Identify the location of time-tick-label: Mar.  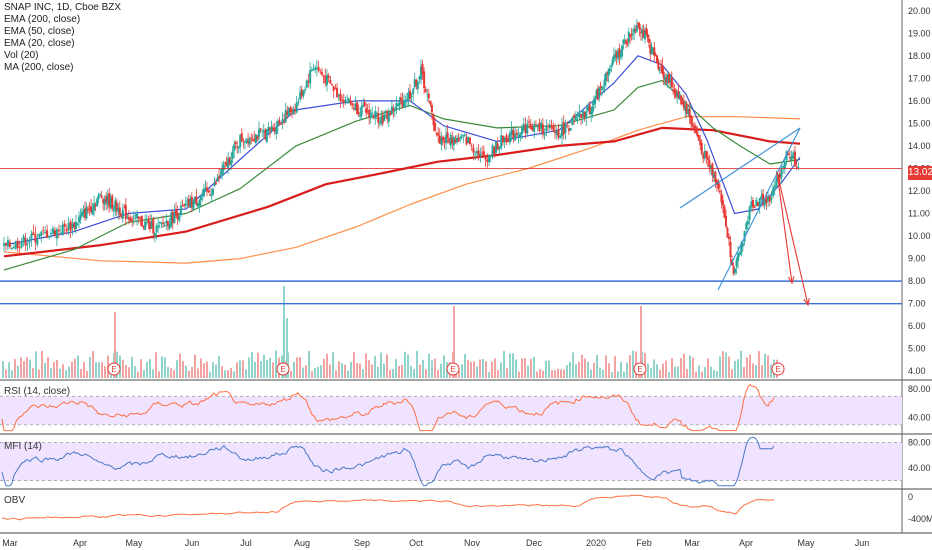
(692, 543).